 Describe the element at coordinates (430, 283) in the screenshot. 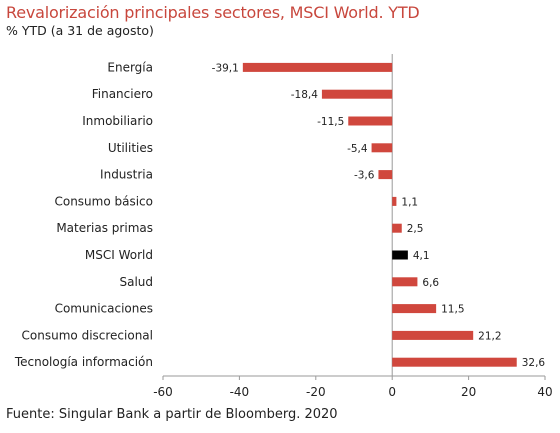

I see `data-label: 6,6` at that location.